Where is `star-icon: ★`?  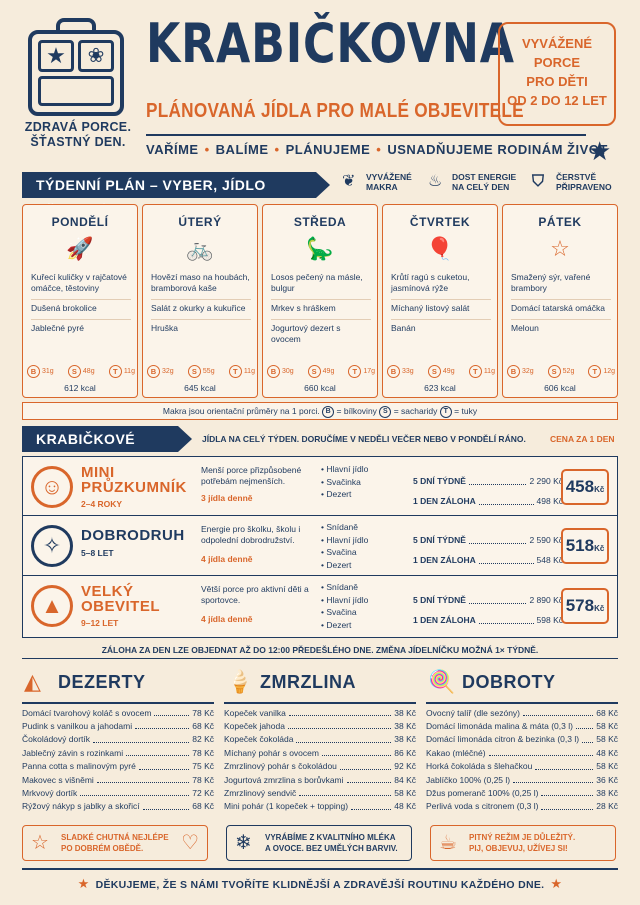 star-icon: ★ is located at coordinates (600, 151).